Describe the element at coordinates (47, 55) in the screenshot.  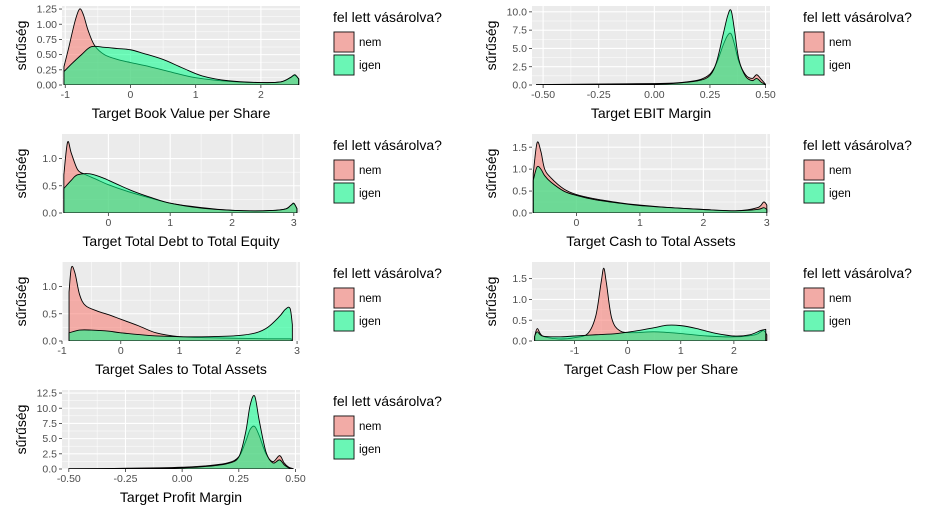
I see `y-tick-label: 0.50` at that location.